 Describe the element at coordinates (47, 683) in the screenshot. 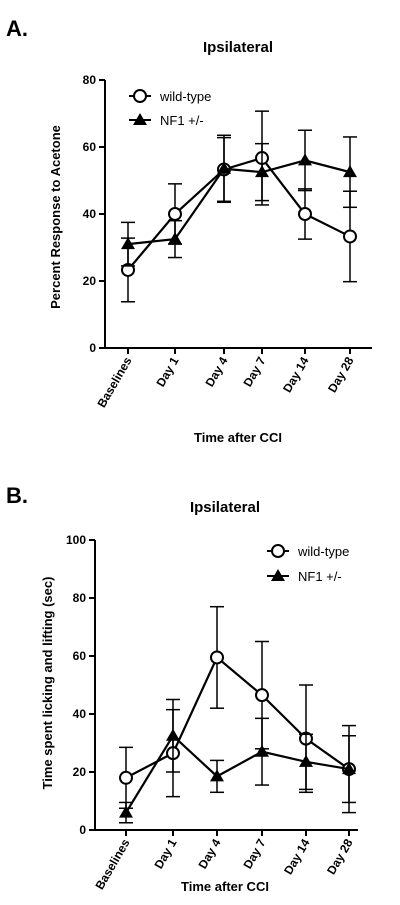

I see `y-axis-label: Time spent licking and lifting (sec)` at that location.